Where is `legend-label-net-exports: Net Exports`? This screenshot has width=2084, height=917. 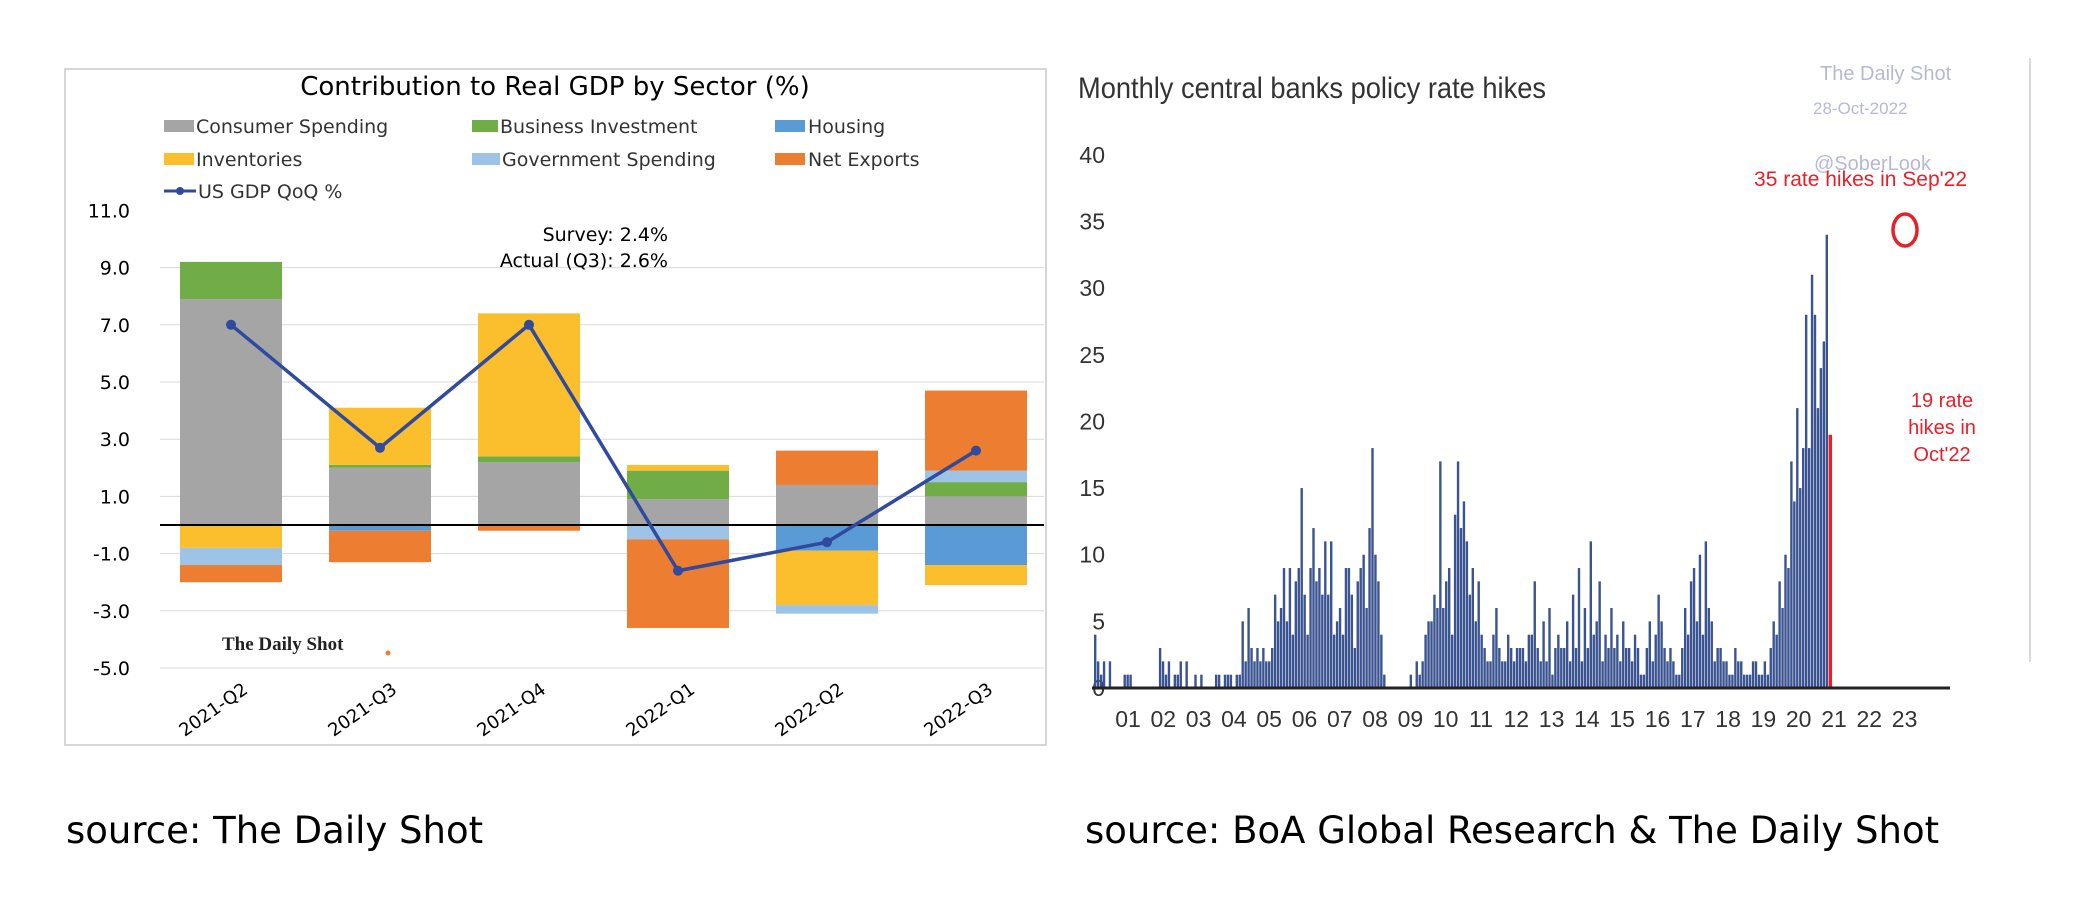 legend-label-net-exports: Net Exports is located at coordinates (864, 160).